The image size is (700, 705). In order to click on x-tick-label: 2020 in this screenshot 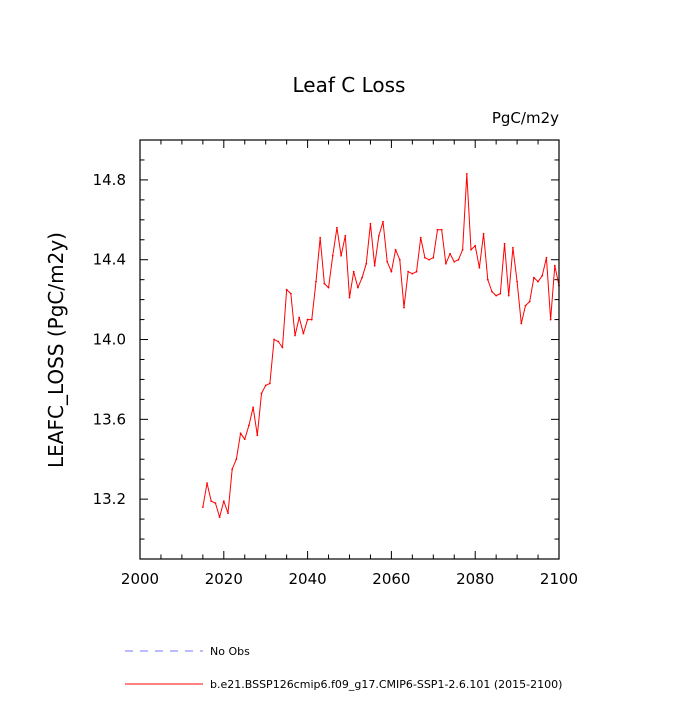, I will do `click(224, 579)`.